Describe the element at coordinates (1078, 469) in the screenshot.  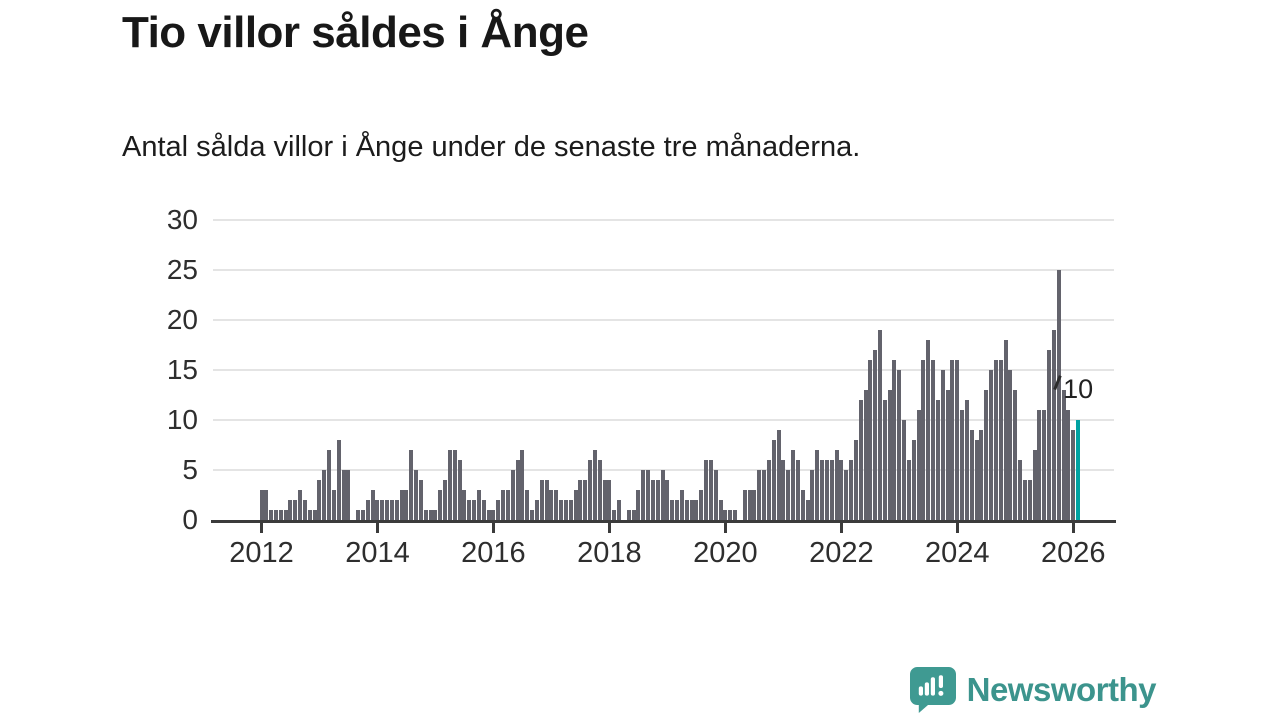
I see `highlighted-latest-bar` at that location.